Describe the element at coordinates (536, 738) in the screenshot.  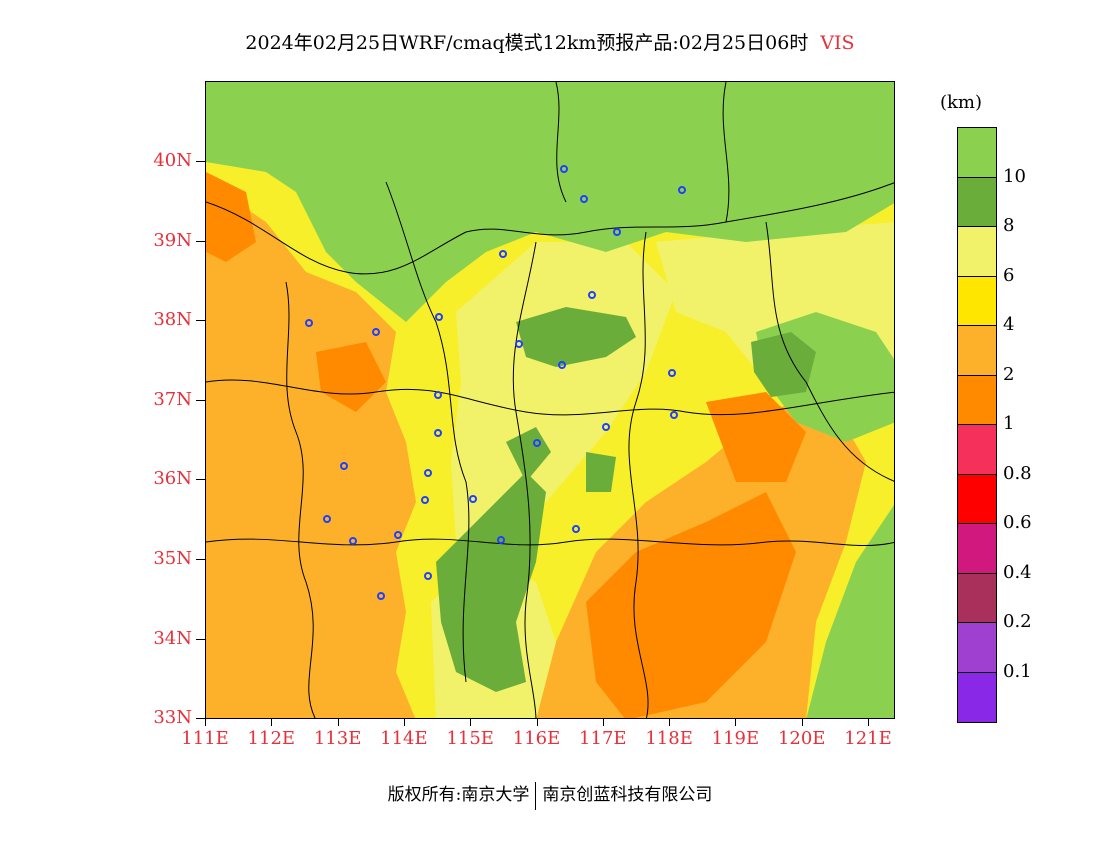
I see `lon-label: 116E` at that location.